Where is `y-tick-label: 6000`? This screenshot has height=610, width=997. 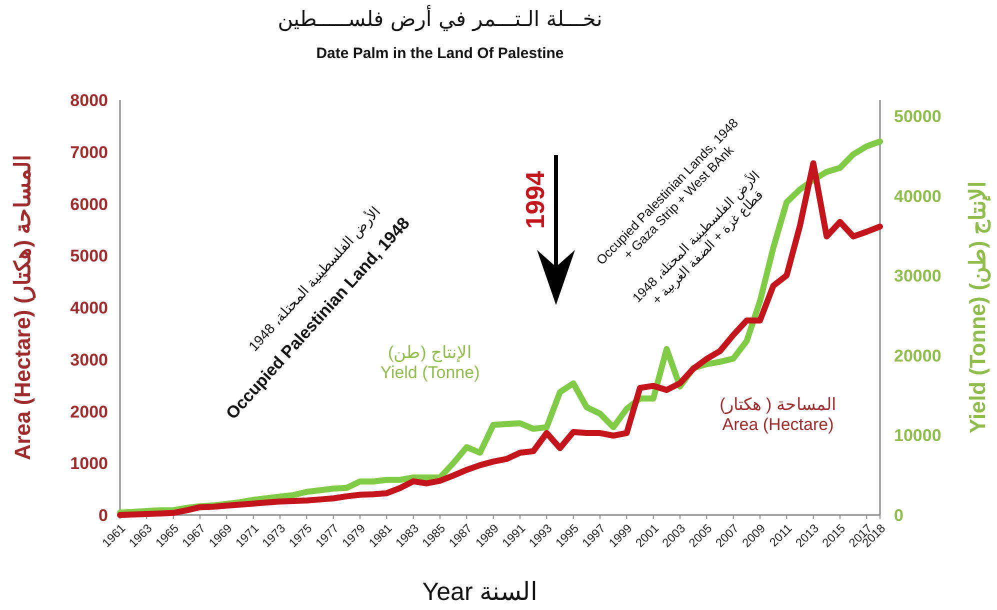
y-tick-label: 6000 is located at coordinates (89, 204).